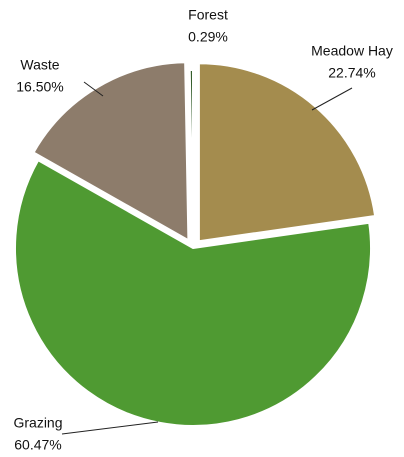  I want to click on slice-value-label: 0.29%, so click(208, 37).